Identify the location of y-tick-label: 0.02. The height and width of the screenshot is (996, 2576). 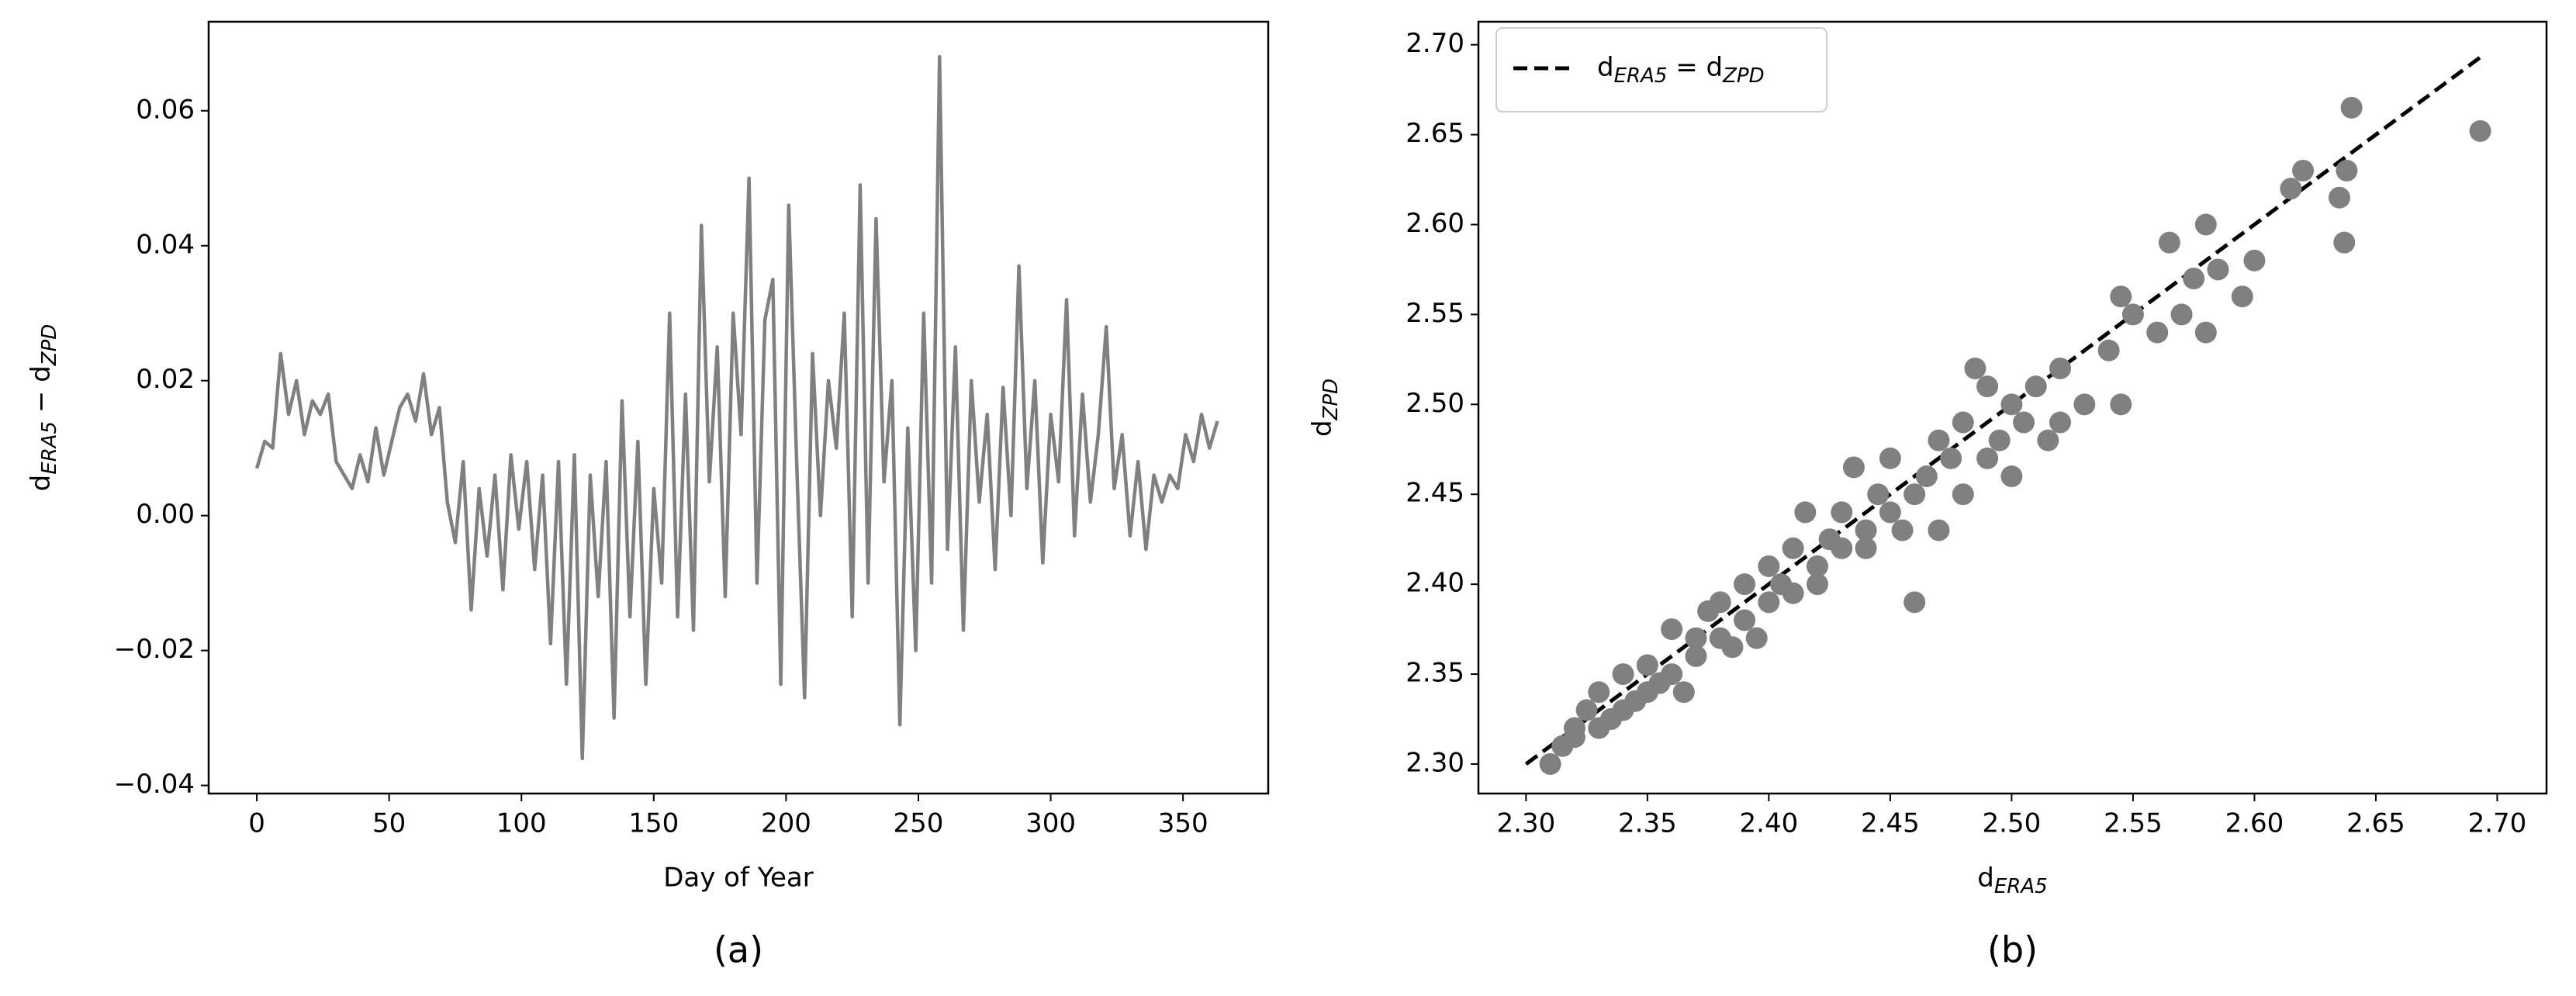
(165, 379).